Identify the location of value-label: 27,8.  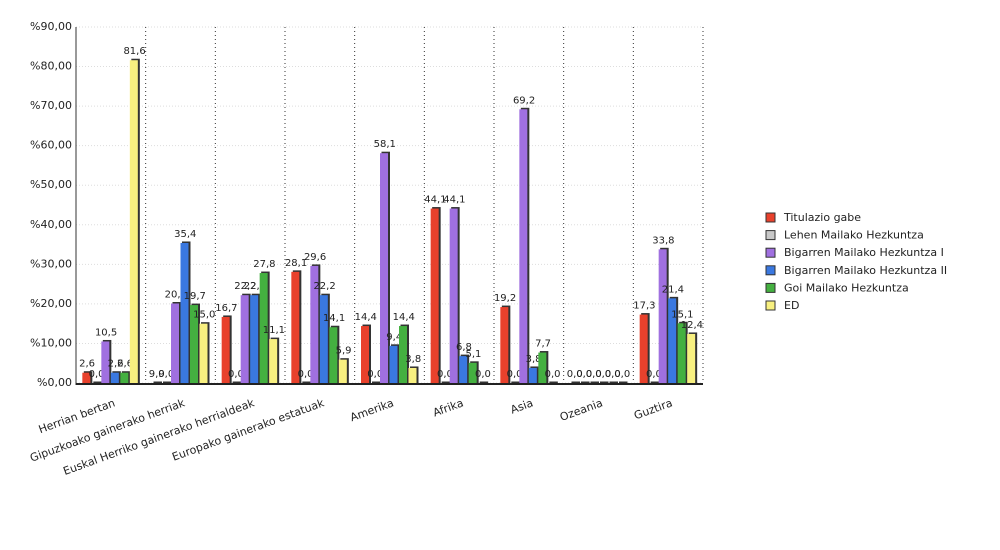
(264, 264).